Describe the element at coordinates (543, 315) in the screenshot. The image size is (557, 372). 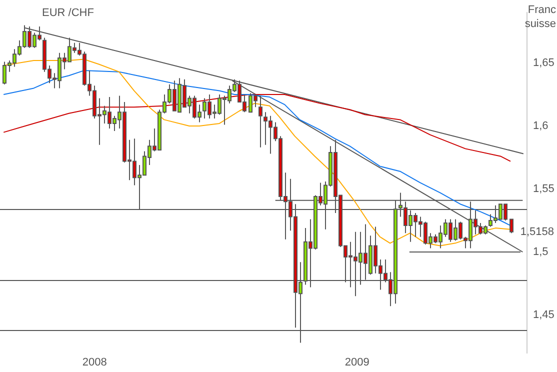
I see `y-tick-label: 1,45` at that location.